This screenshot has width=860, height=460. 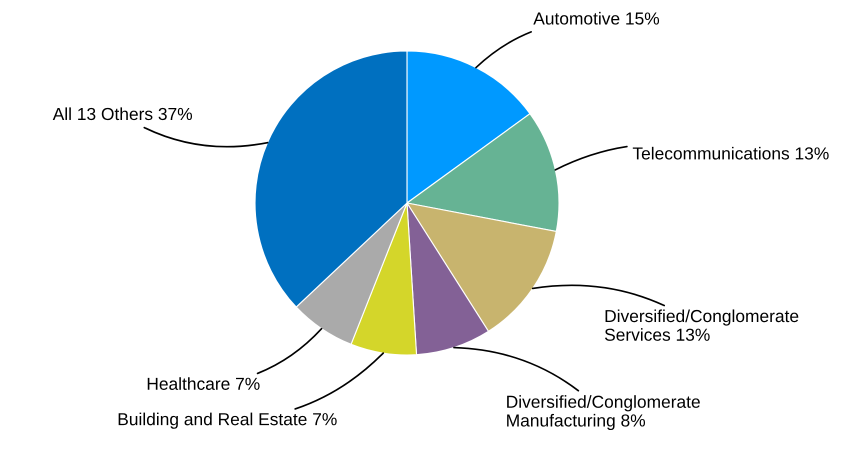 I want to click on slice-label: Diversified/Conglomerate Services 13%, so click(x=701, y=325).